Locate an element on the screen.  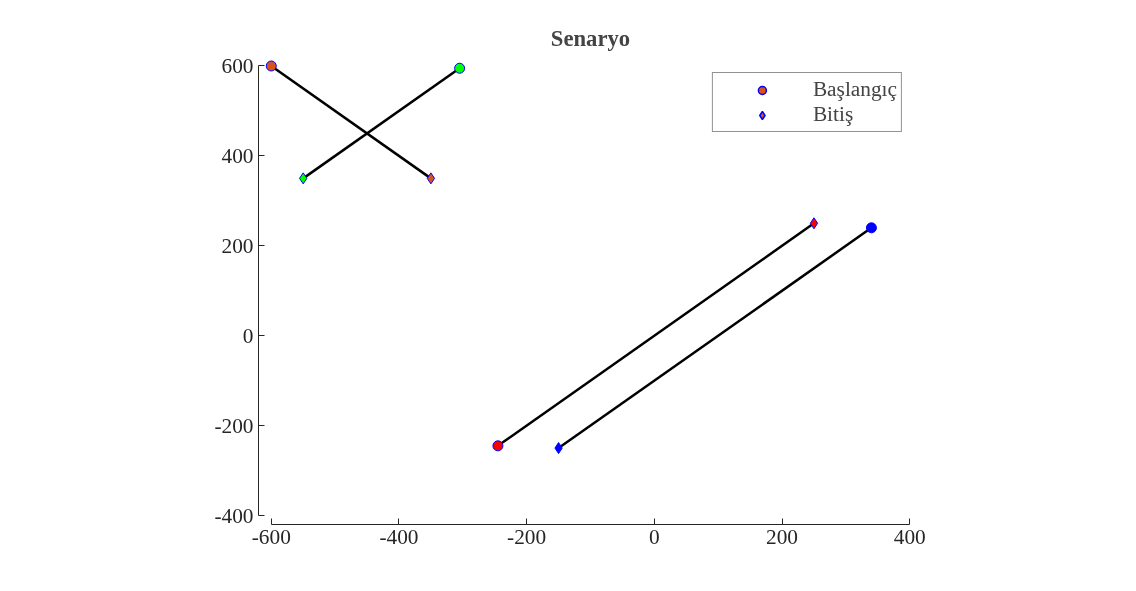
y-tick-label: 600 is located at coordinates (237, 65).